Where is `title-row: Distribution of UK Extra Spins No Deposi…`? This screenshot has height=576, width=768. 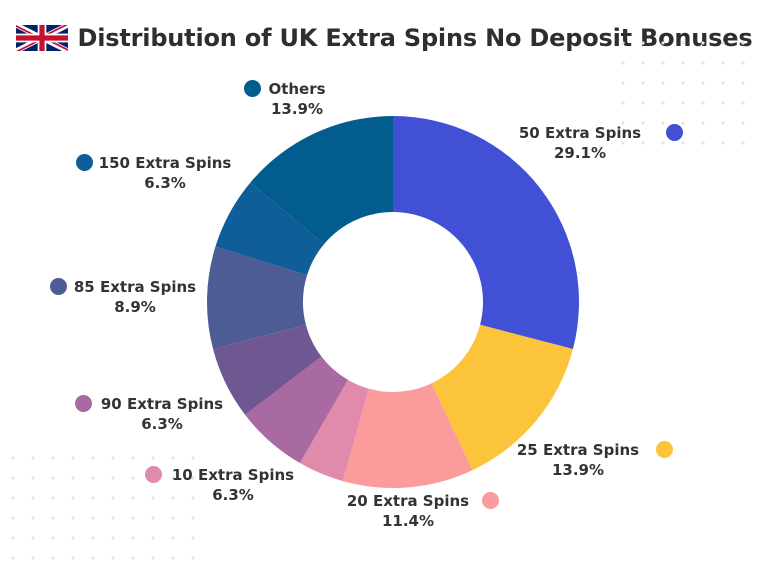
title-row: Distribution of UK Extra Spins No Deposi… is located at coordinates (384, 38).